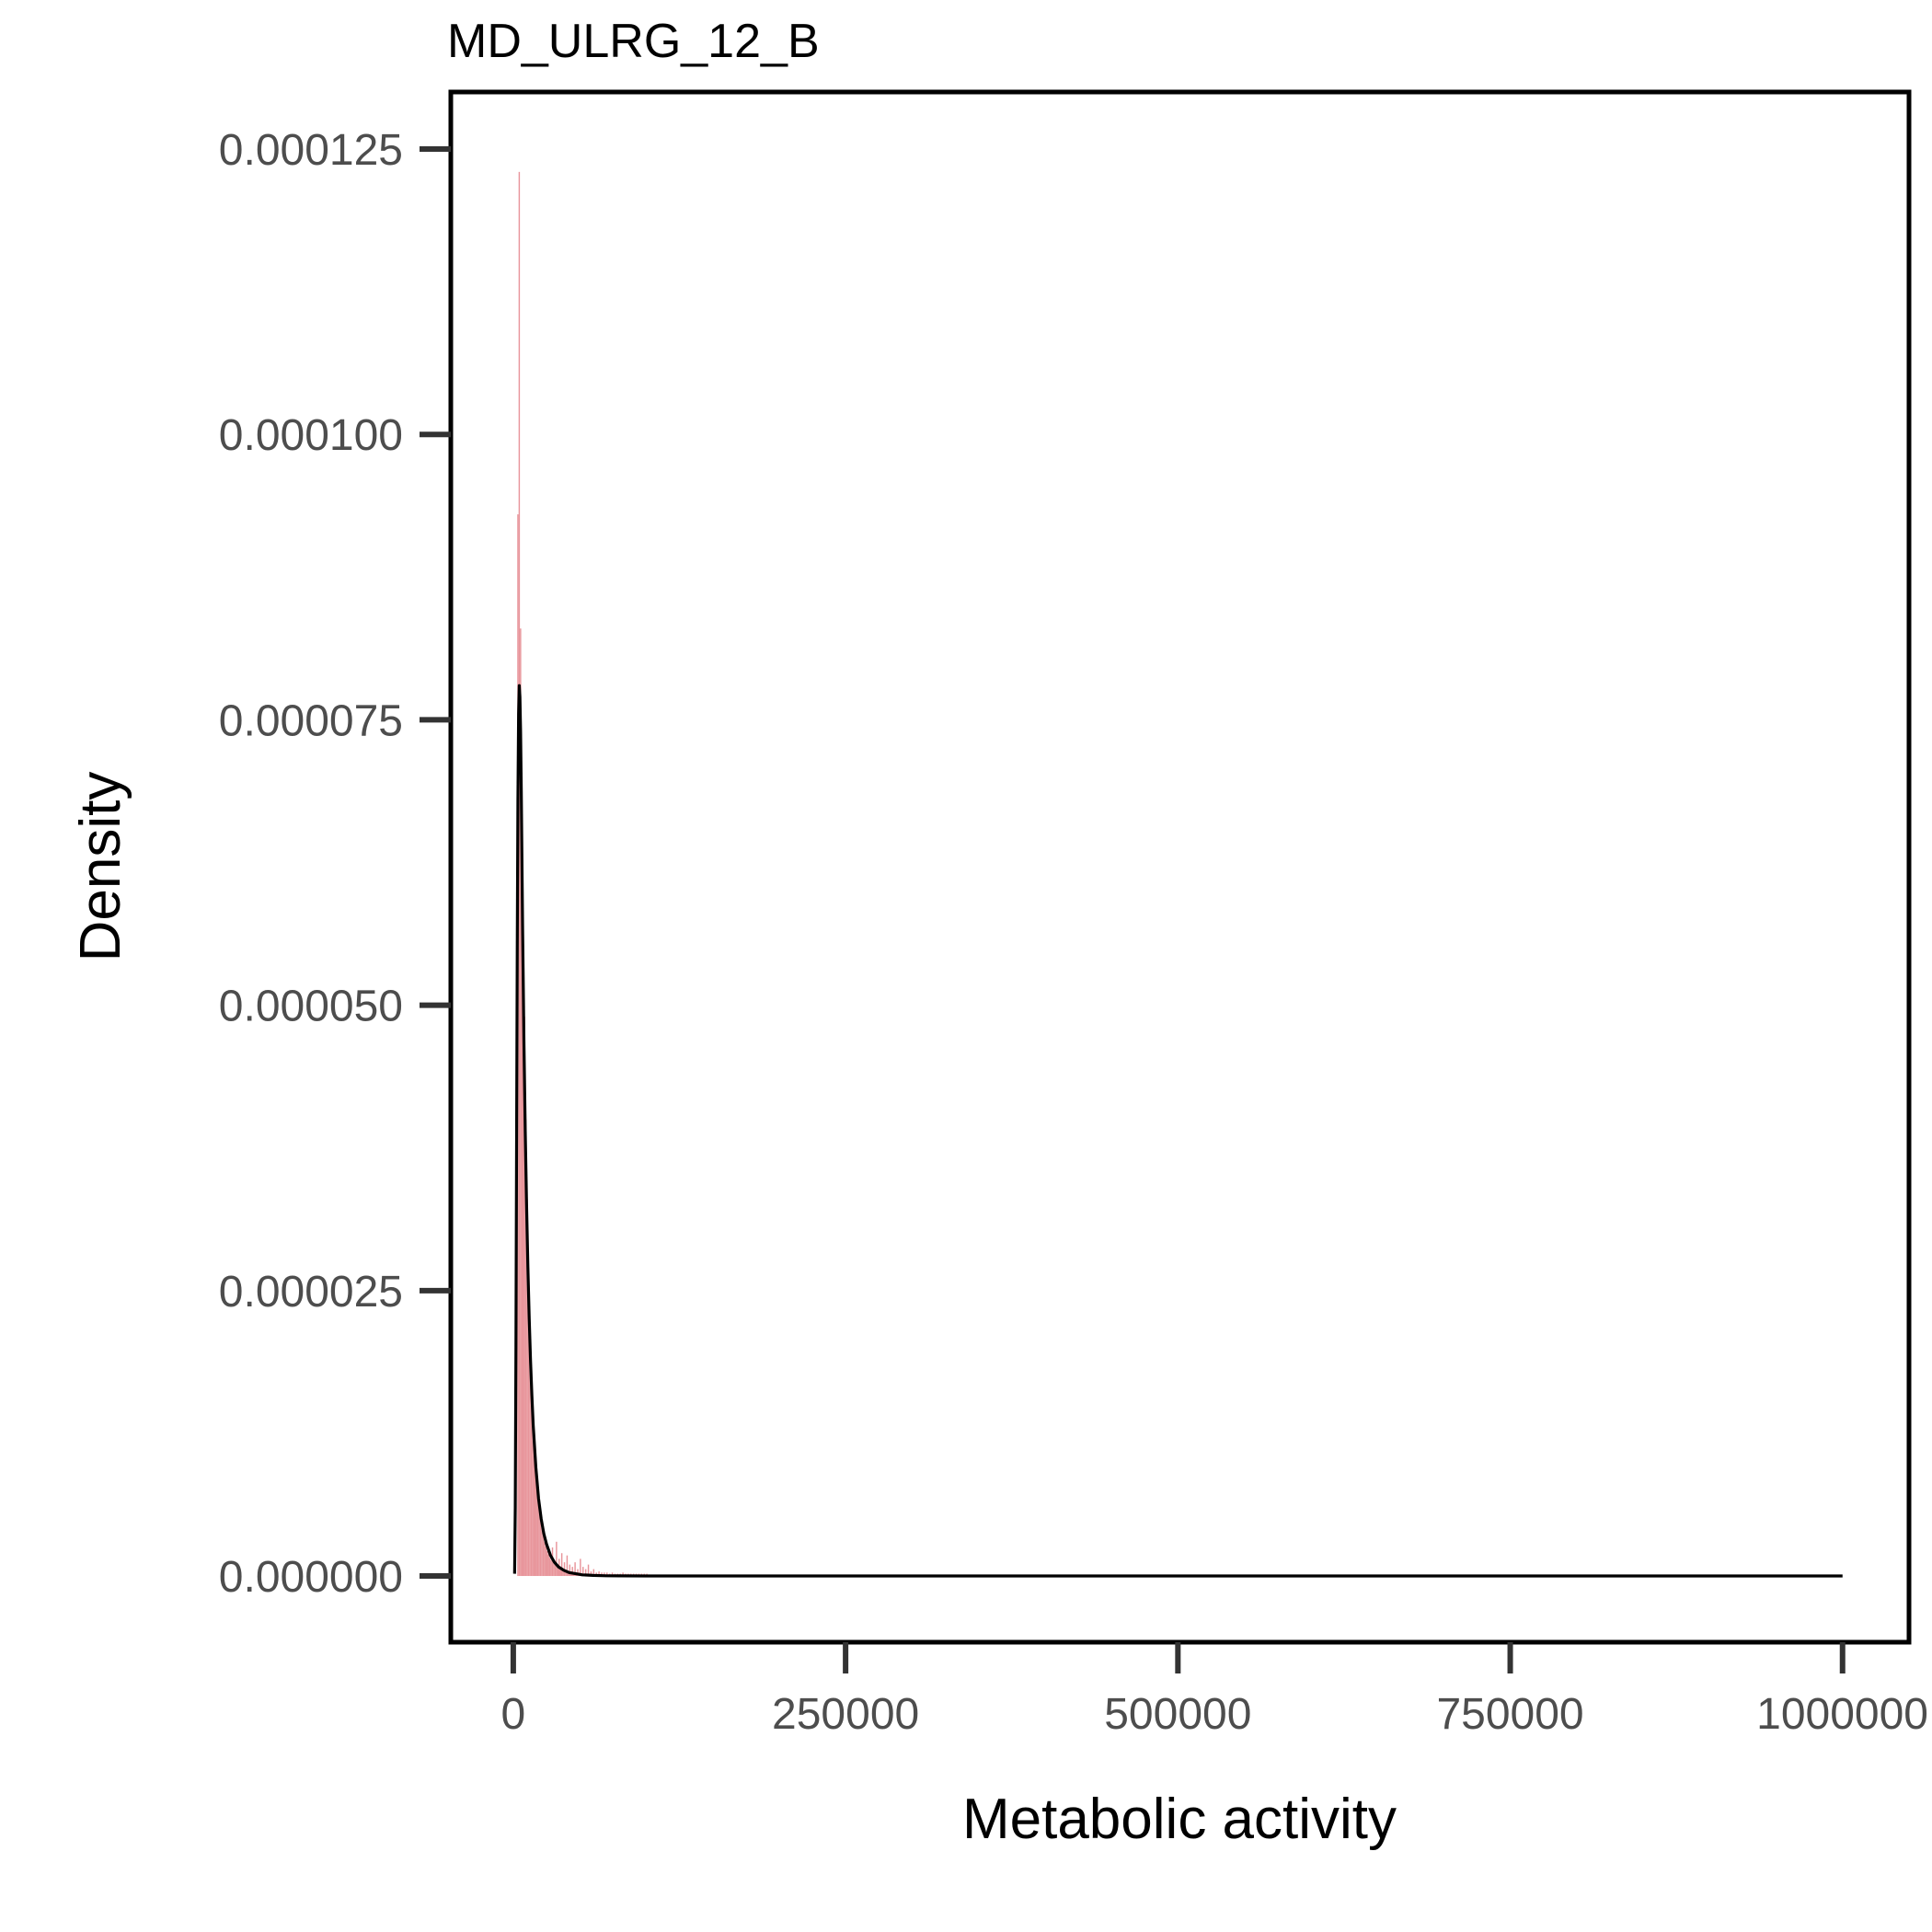 The width and height of the screenshot is (1932, 1932). What do you see at coordinates (633, 41) in the screenshot?
I see `chart-title: MD_ULRG_12_B` at bounding box center [633, 41].